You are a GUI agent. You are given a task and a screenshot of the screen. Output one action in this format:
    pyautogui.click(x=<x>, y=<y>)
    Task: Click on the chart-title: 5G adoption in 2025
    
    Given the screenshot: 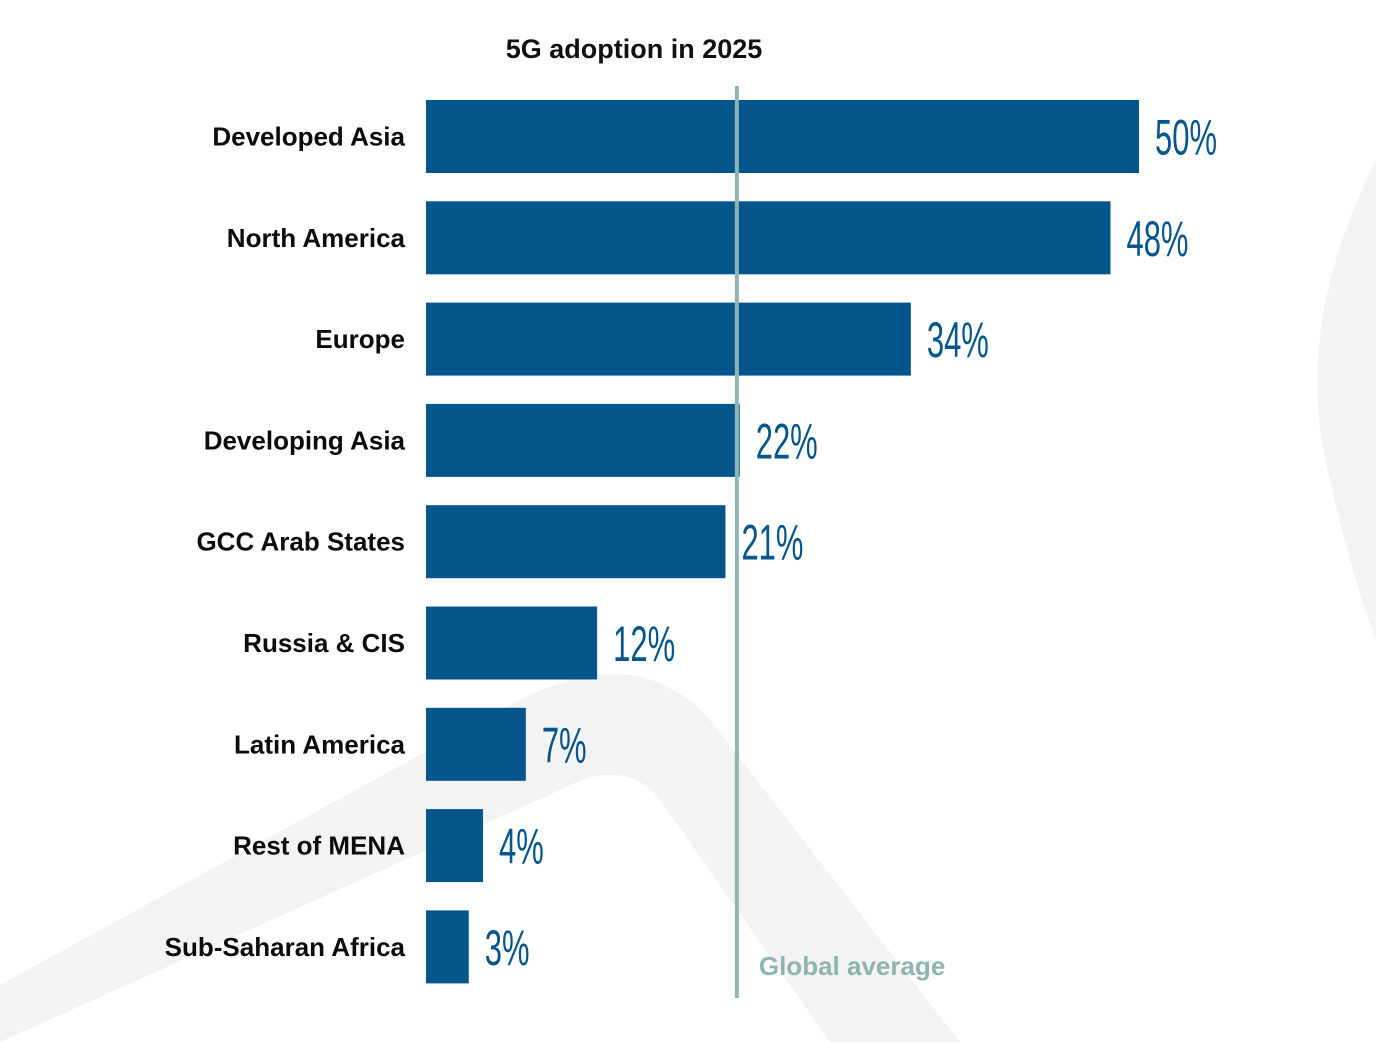 What is the action you would take?
    pyautogui.click(x=634, y=49)
    